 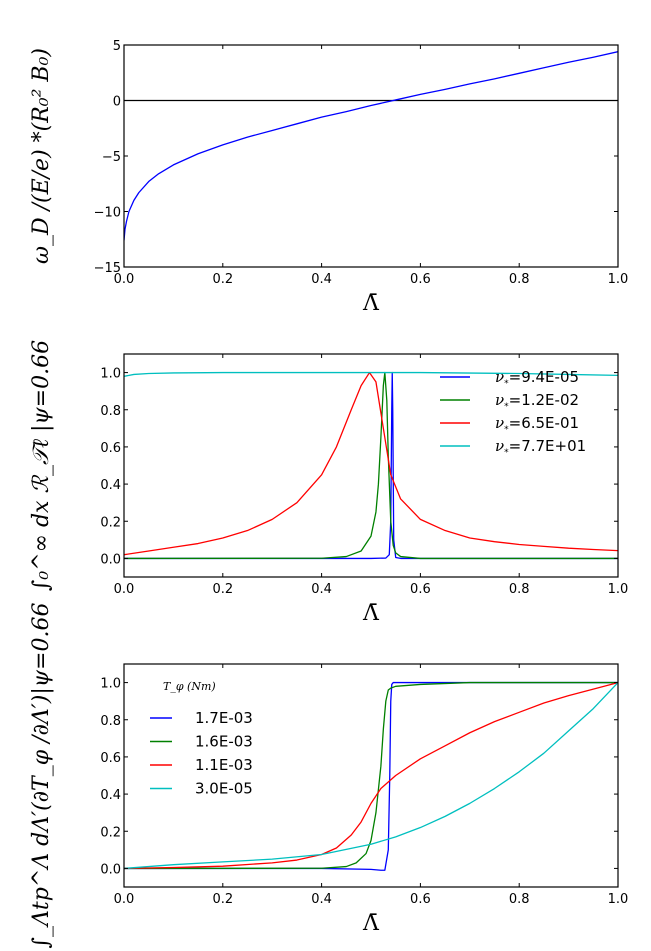 I want to click on nu-value: =9.4E-05, so click(x=544, y=377).